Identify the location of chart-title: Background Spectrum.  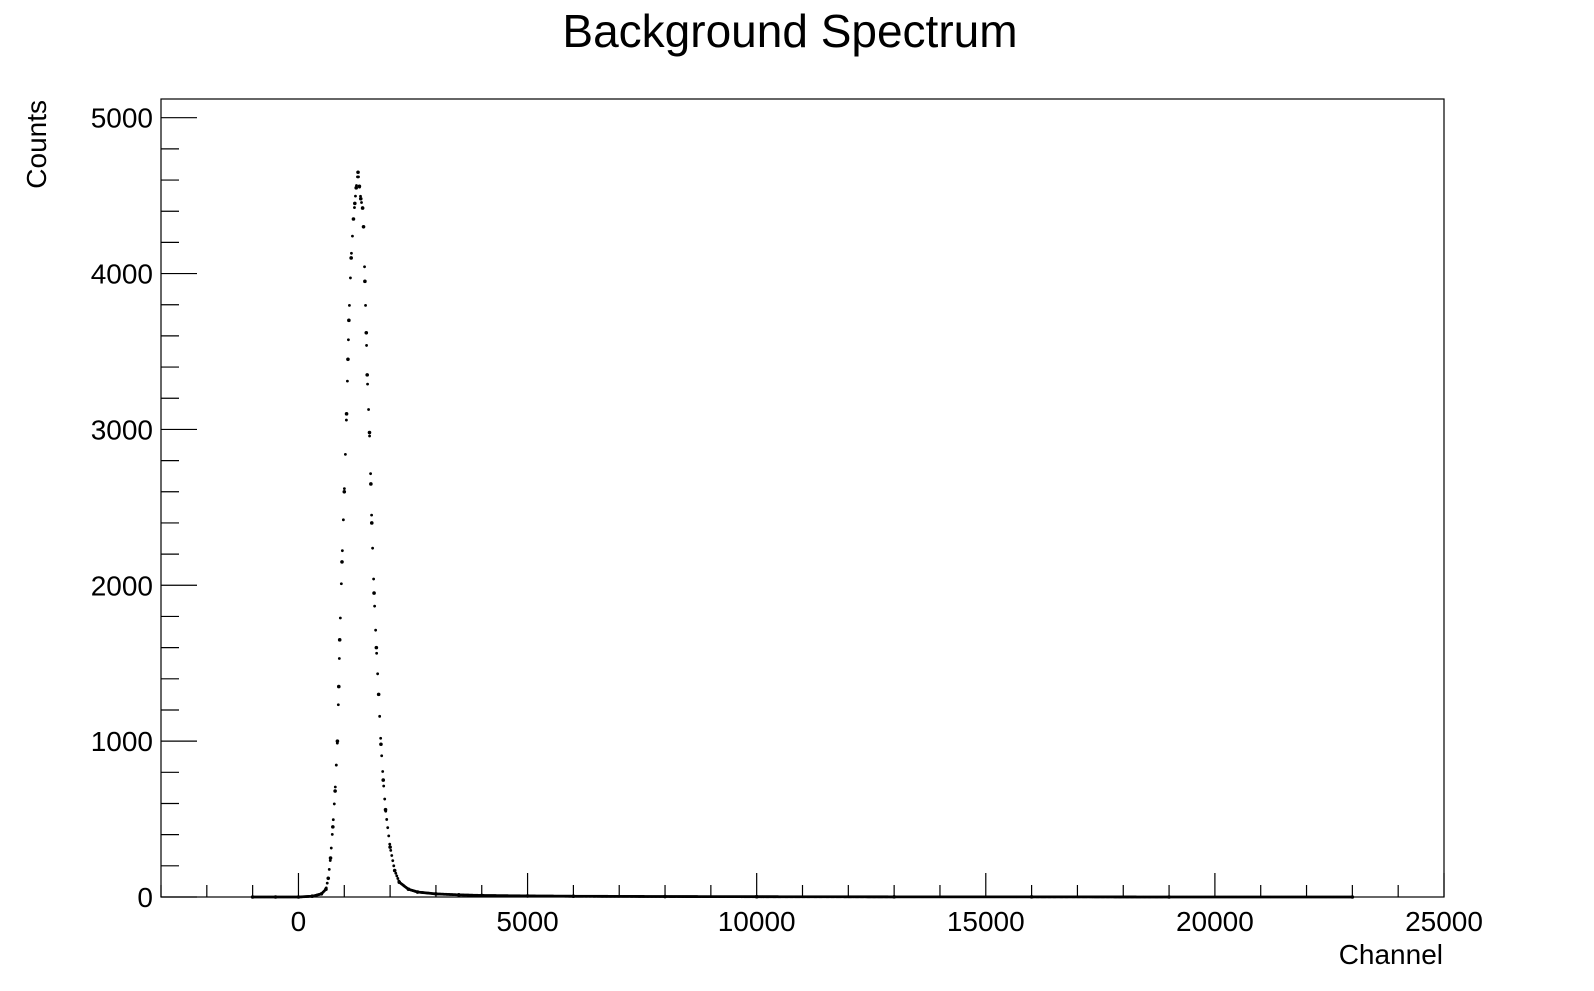
(789, 31).